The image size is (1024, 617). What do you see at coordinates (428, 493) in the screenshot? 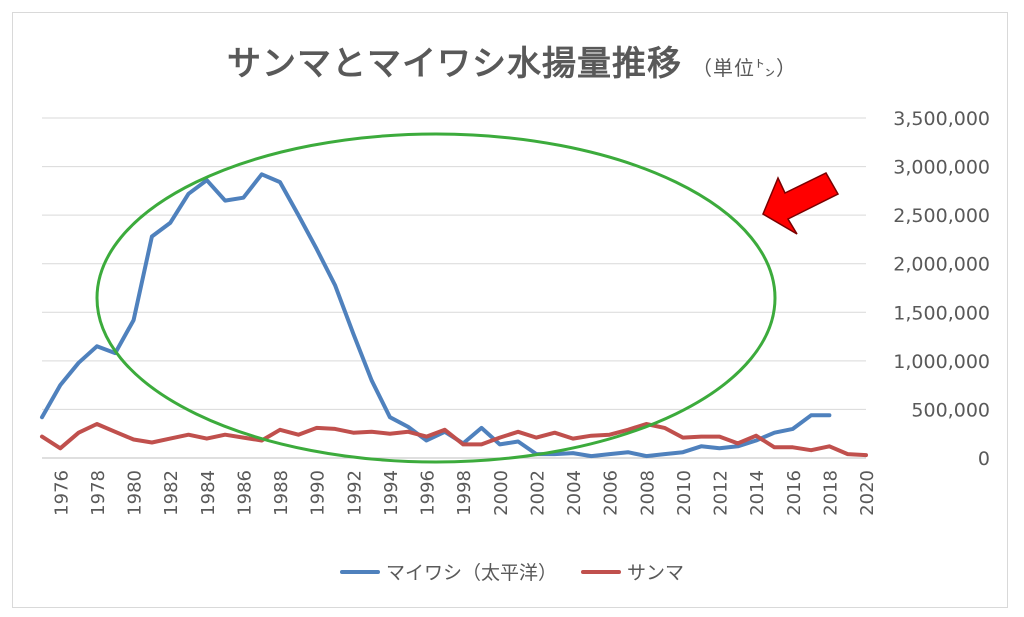
I see `x-tick-label: 1996` at bounding box center [428, 493].